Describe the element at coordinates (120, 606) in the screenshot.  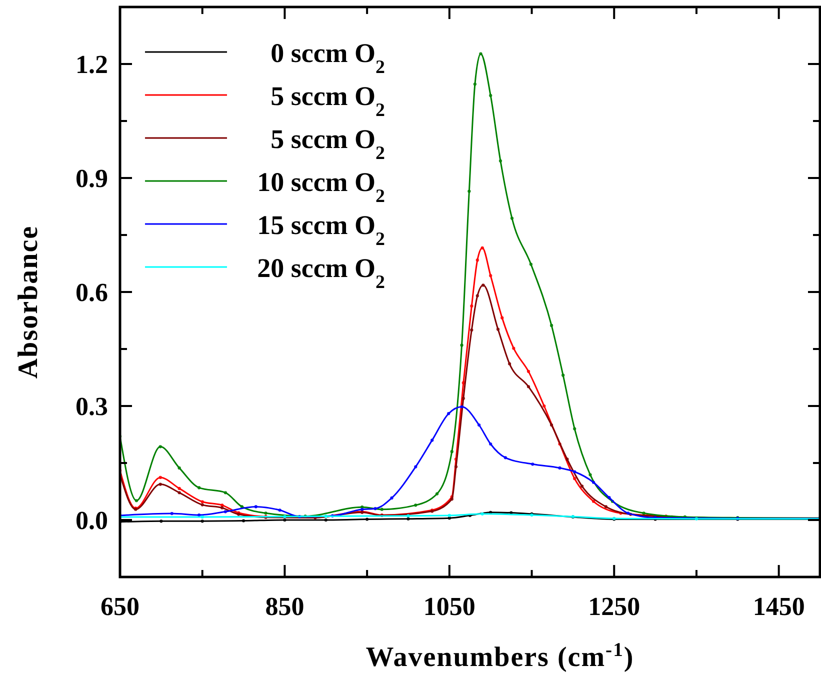
I see `x-tick-label: 650` at that location.